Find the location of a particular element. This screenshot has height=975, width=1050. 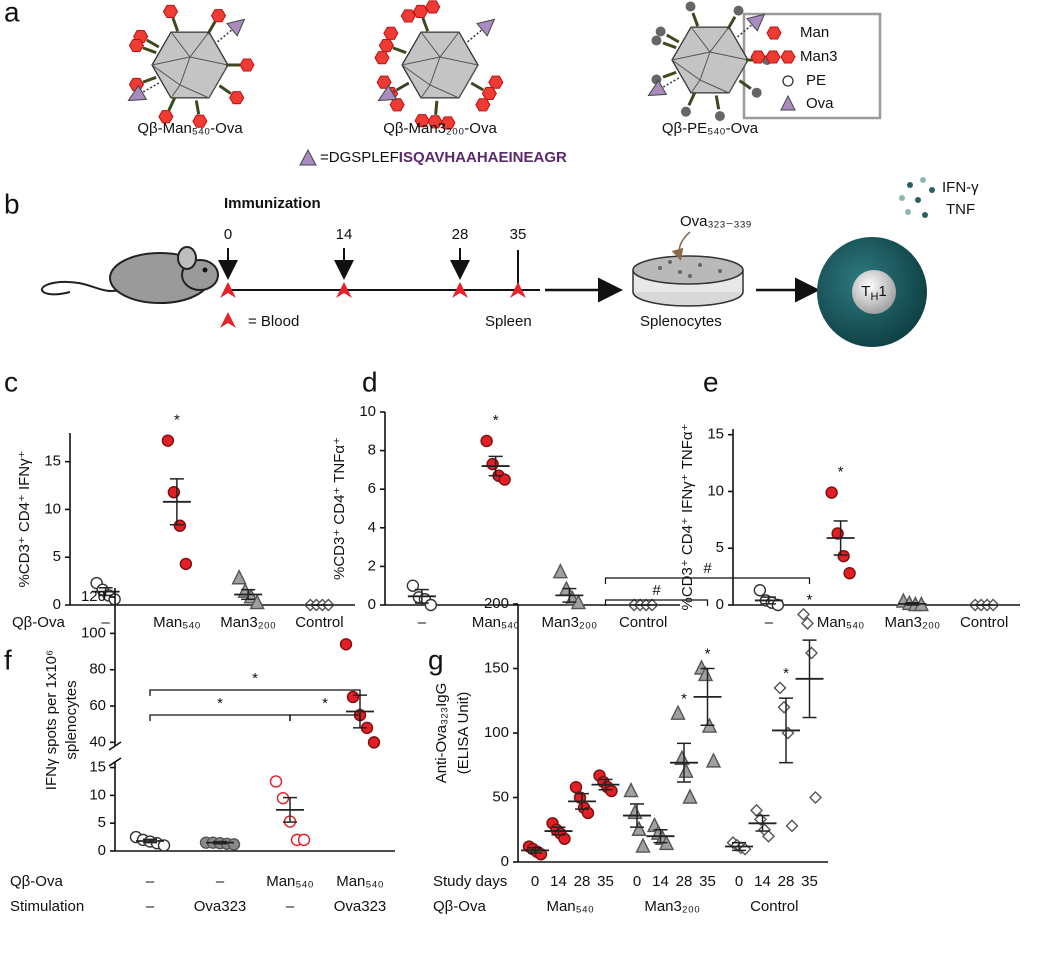

nucleus is located at coordinates (874, 292).